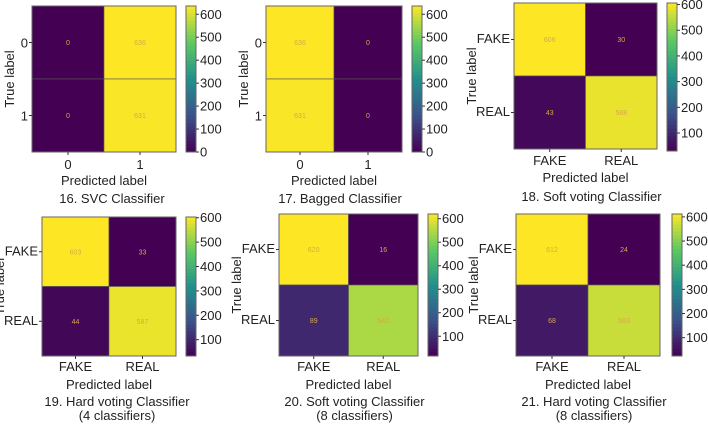 This screenshot has height=434, width=708. Describe the element at coordinates (109, 384) in the screenshot. I see `x-axis-label: Predicted label` at that location.